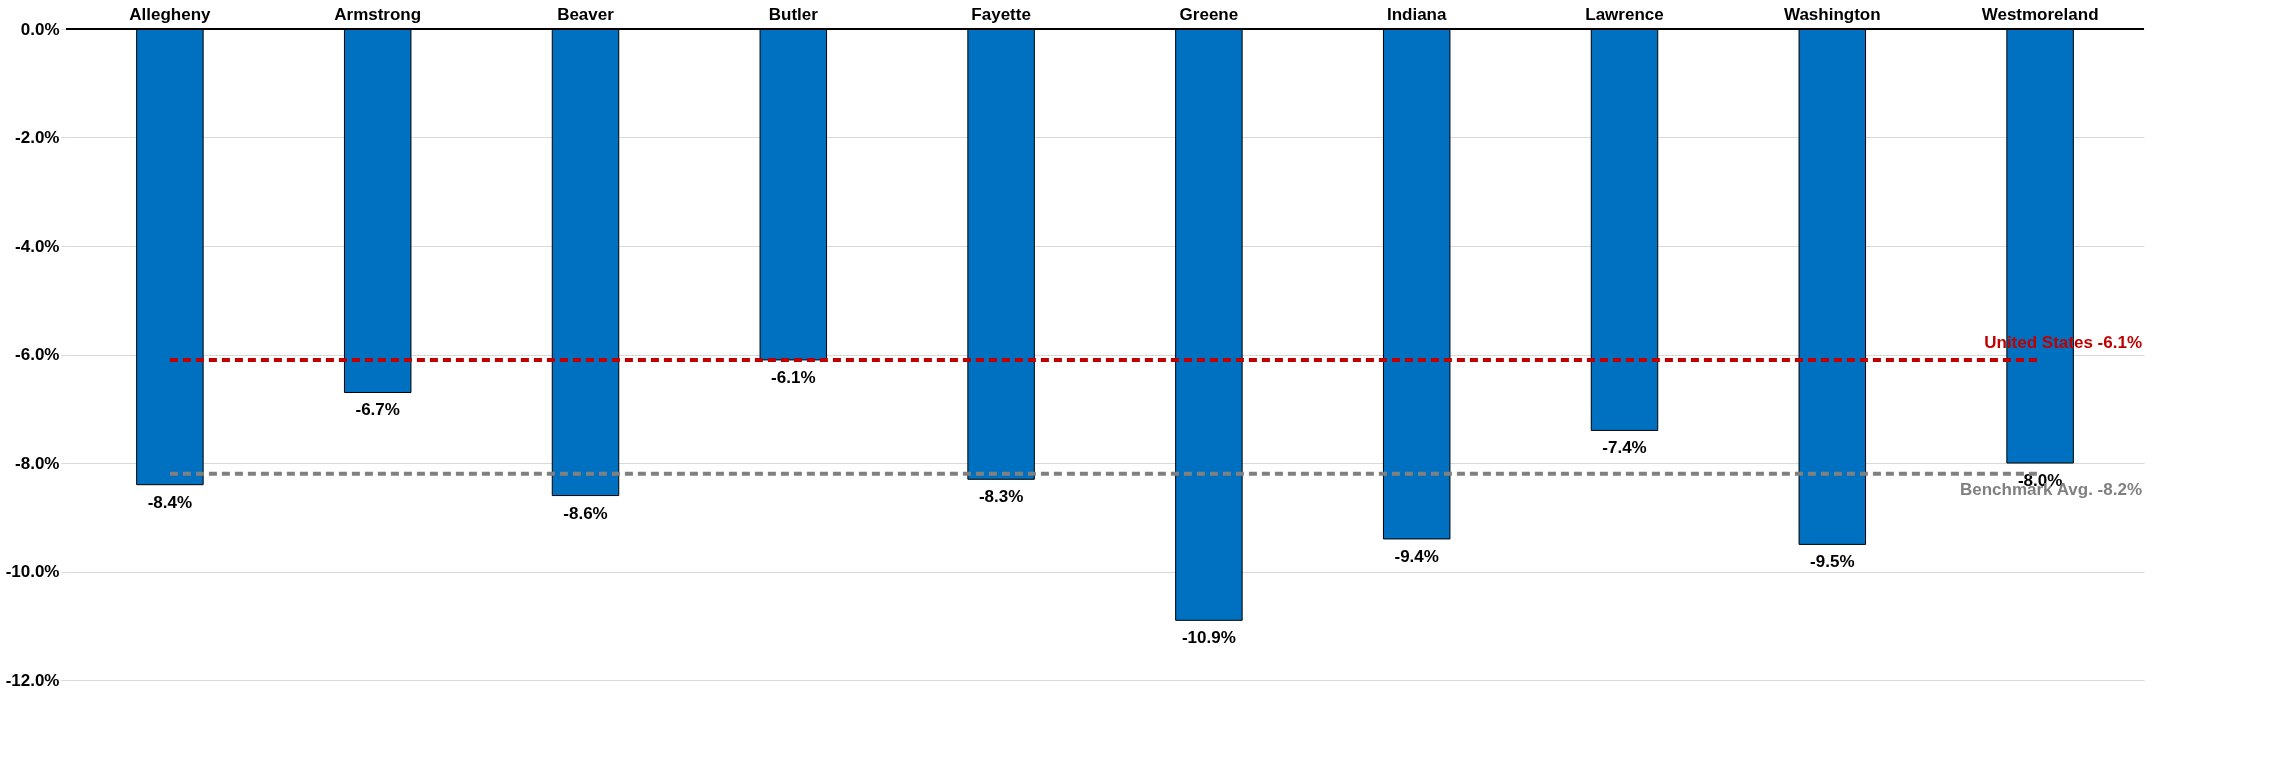 The width and height of the screenshot is (2279, 764). I want to click on data-label: -8.3%, so click(1001, 497).